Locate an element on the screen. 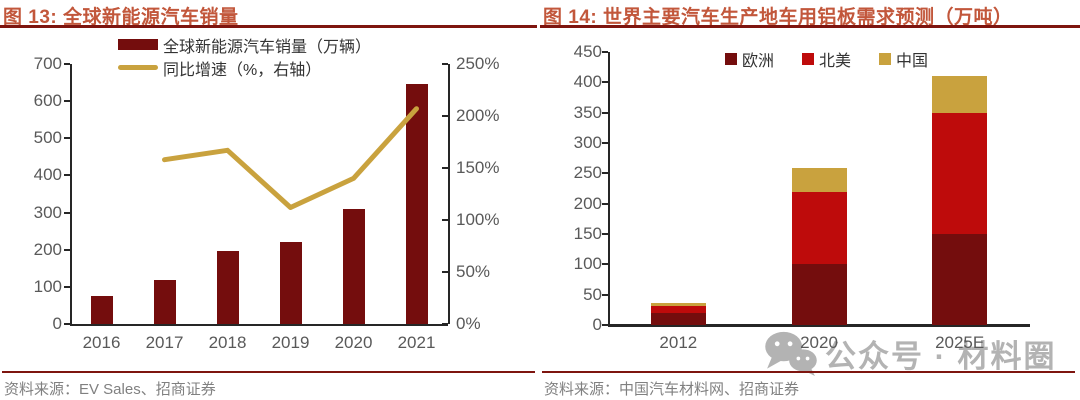  x-axis-label: 2019 is located at coordinates (290, 342).